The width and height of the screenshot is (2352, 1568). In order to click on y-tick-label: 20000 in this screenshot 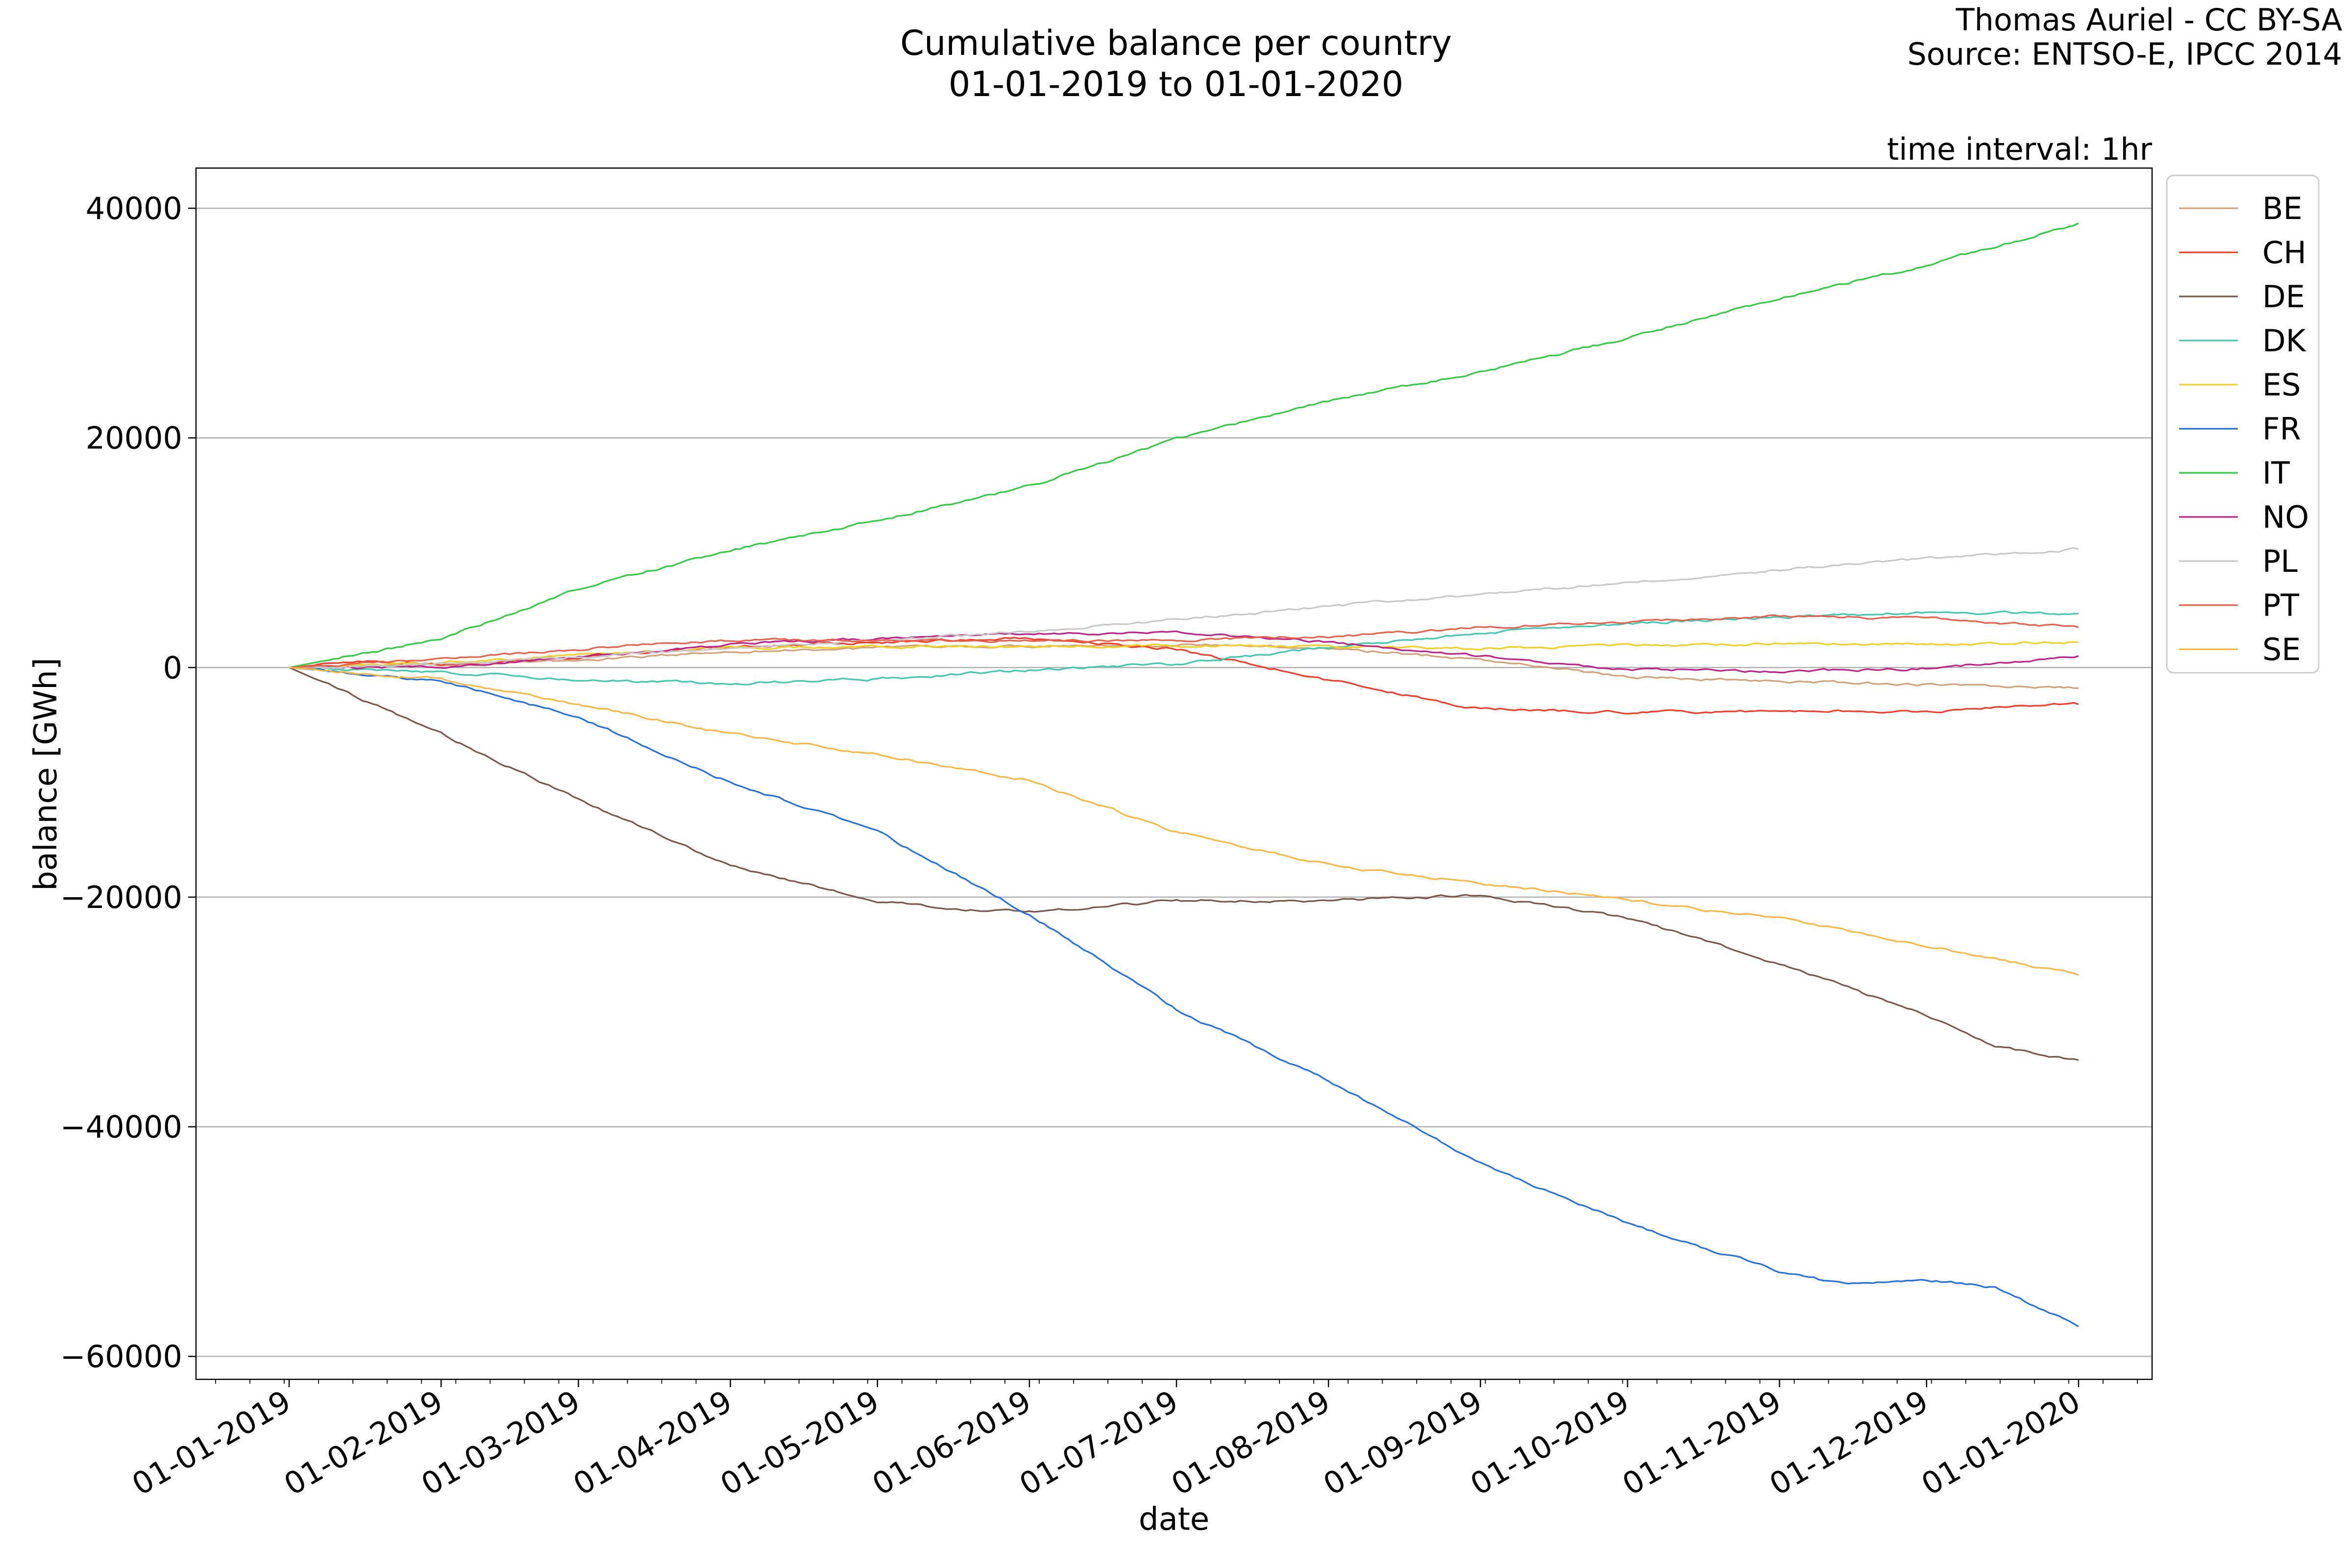, I will do `click(134, 438)`.